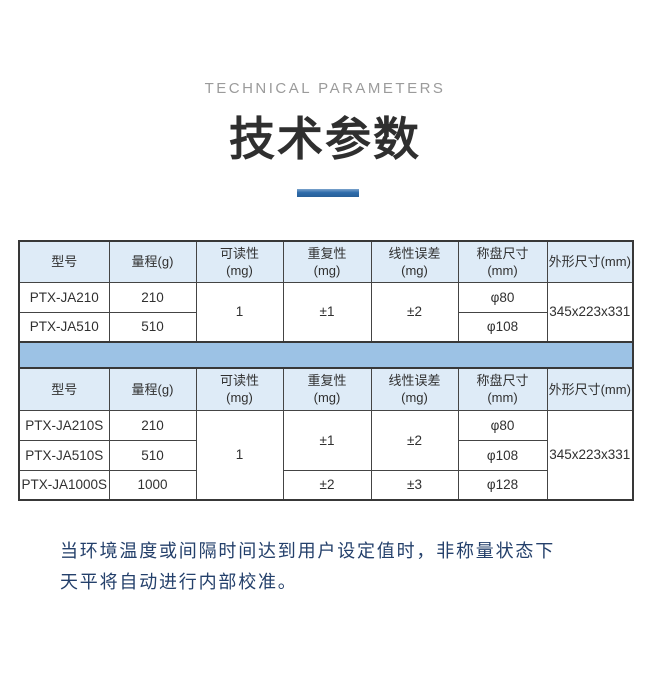  What do you see at coordinates (328, 193) in the screenshot?
I see `title-accent-bar` at bounding box center [328, 193].